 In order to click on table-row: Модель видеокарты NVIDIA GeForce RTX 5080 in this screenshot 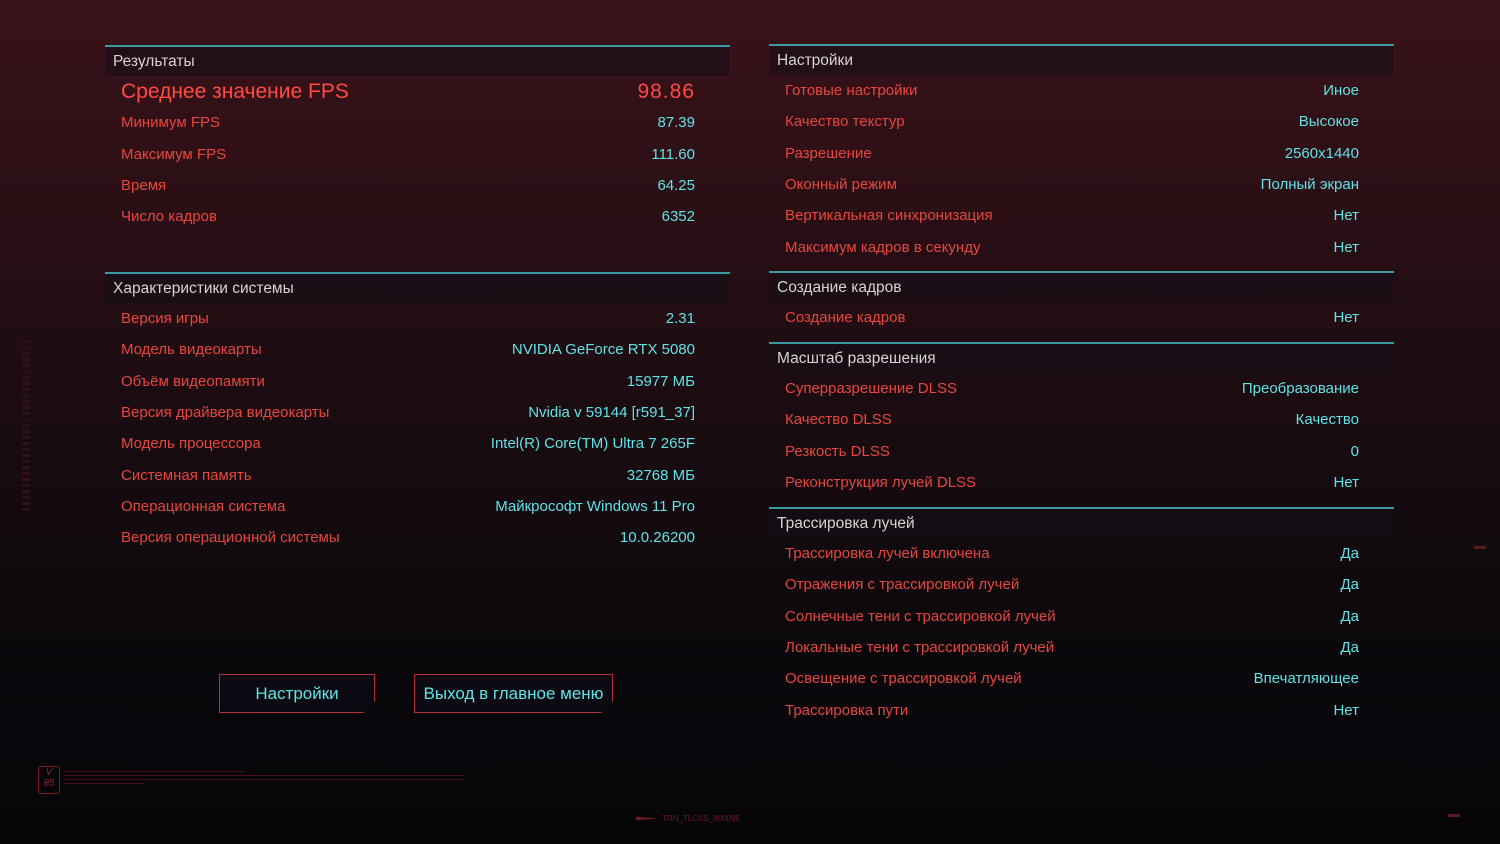, I will do `click(417, 349)`.